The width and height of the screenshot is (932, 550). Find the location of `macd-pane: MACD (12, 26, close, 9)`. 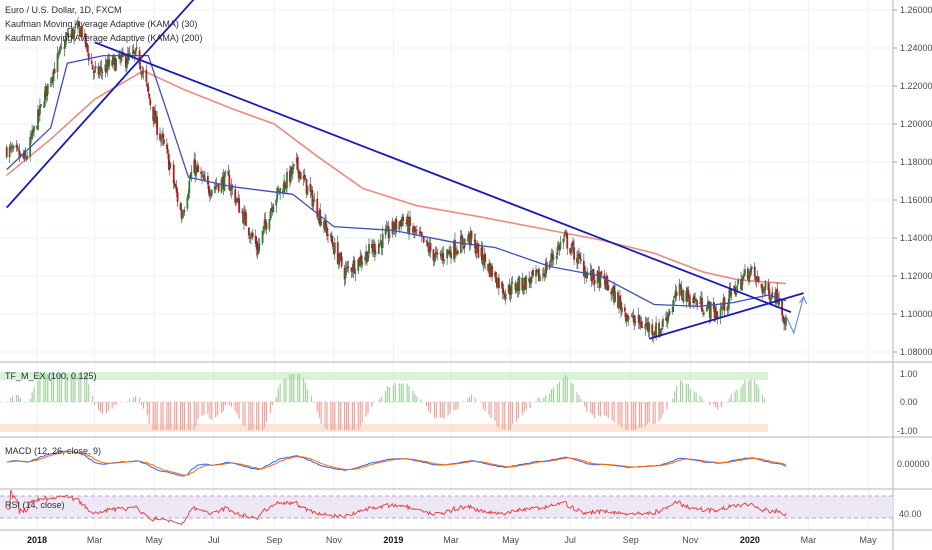

macd-pane: MACD (12, 26, close, 9) is located at coordinates (396, 461).